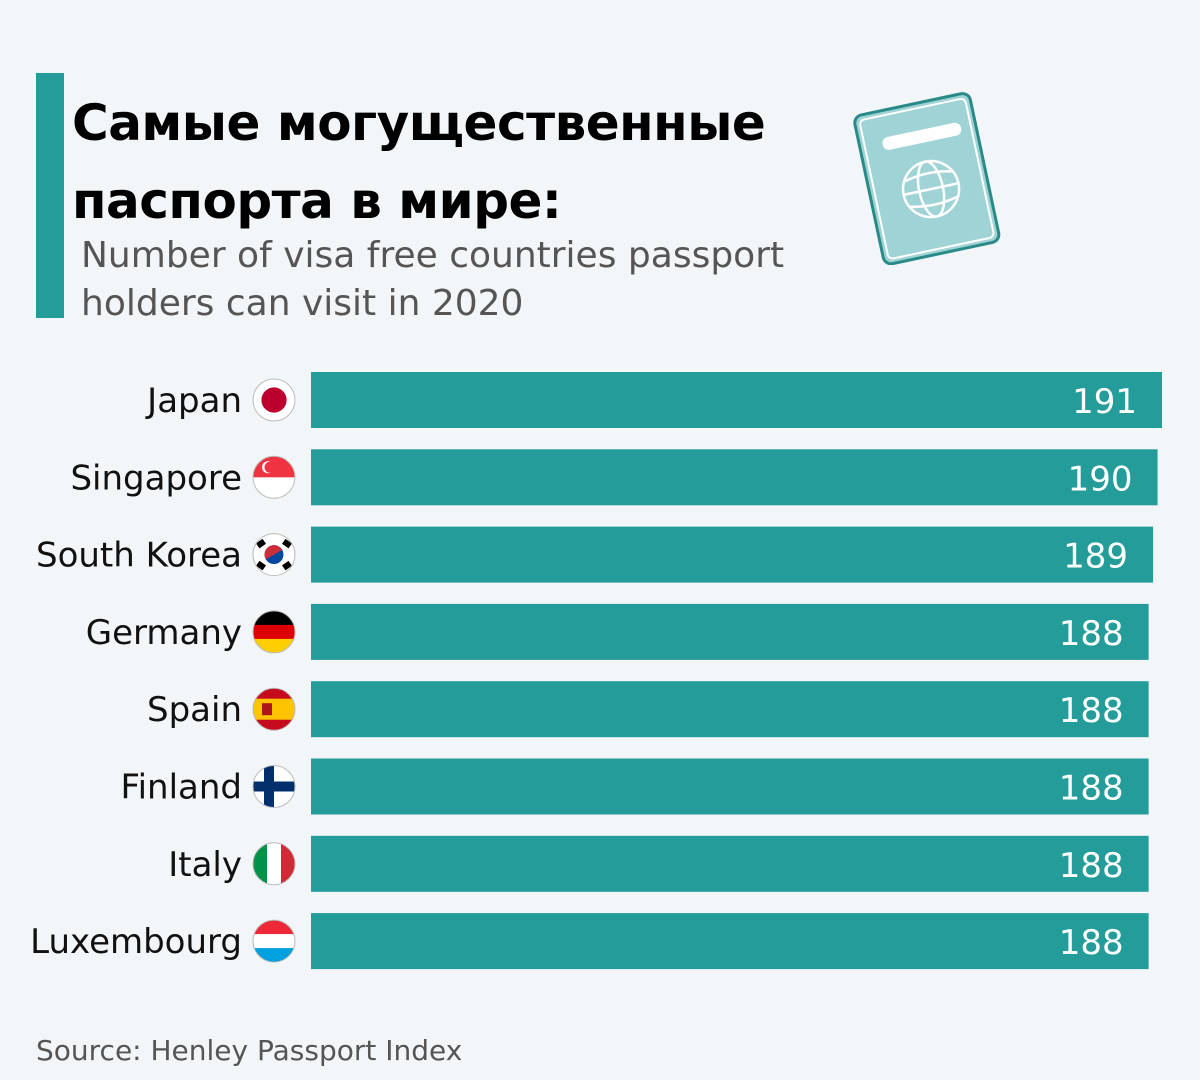 This screenshot has width=1200, height=1080. I want to click on bar-row: Germany 188, so click(617, 631).